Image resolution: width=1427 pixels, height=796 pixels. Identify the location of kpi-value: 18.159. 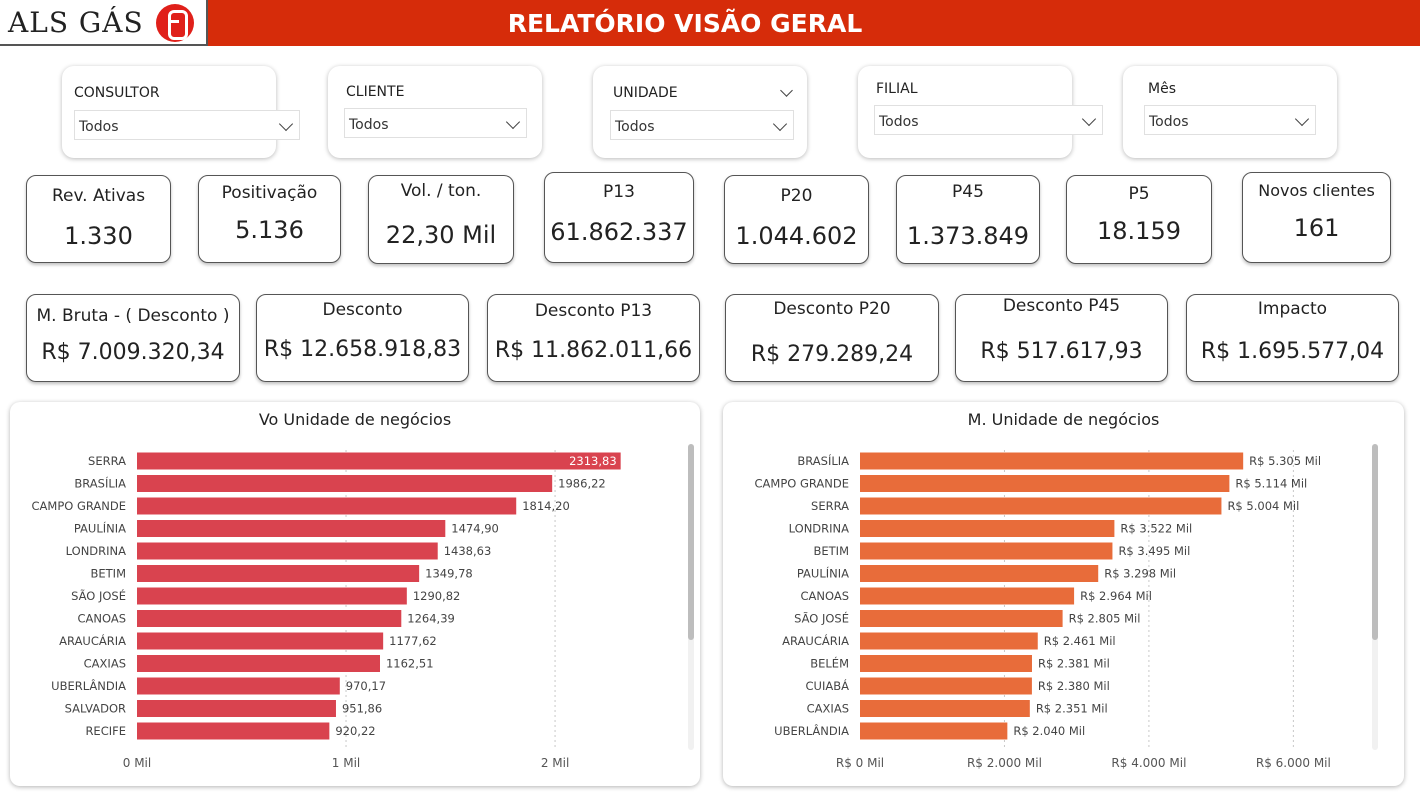
(1139, 231).